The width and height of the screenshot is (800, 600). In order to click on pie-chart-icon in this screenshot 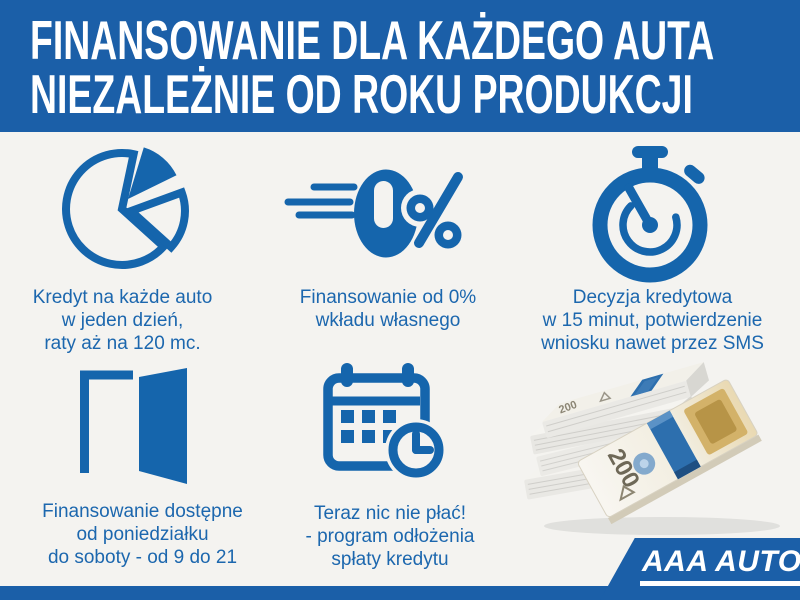, I will do `click(127, 214)`.